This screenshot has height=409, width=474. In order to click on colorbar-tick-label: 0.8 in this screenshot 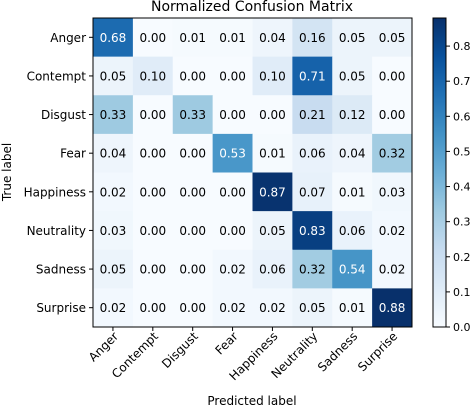, I will do `click(462, 46)`.